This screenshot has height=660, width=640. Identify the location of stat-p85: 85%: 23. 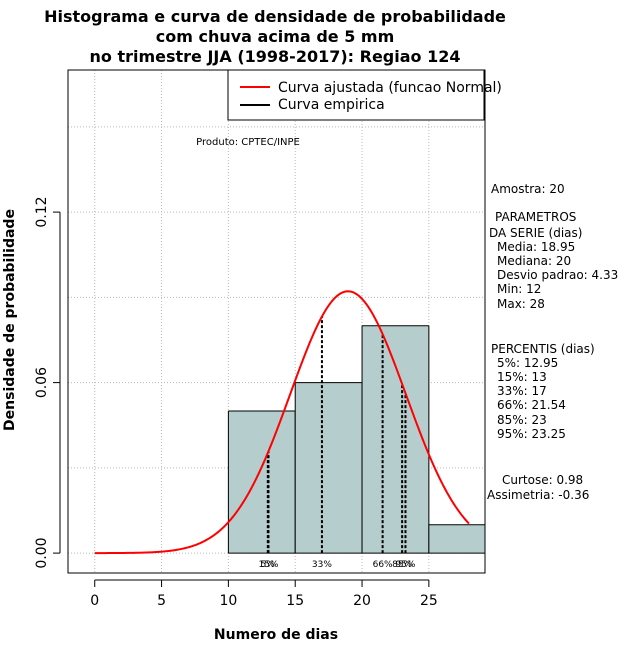
(522, 420).